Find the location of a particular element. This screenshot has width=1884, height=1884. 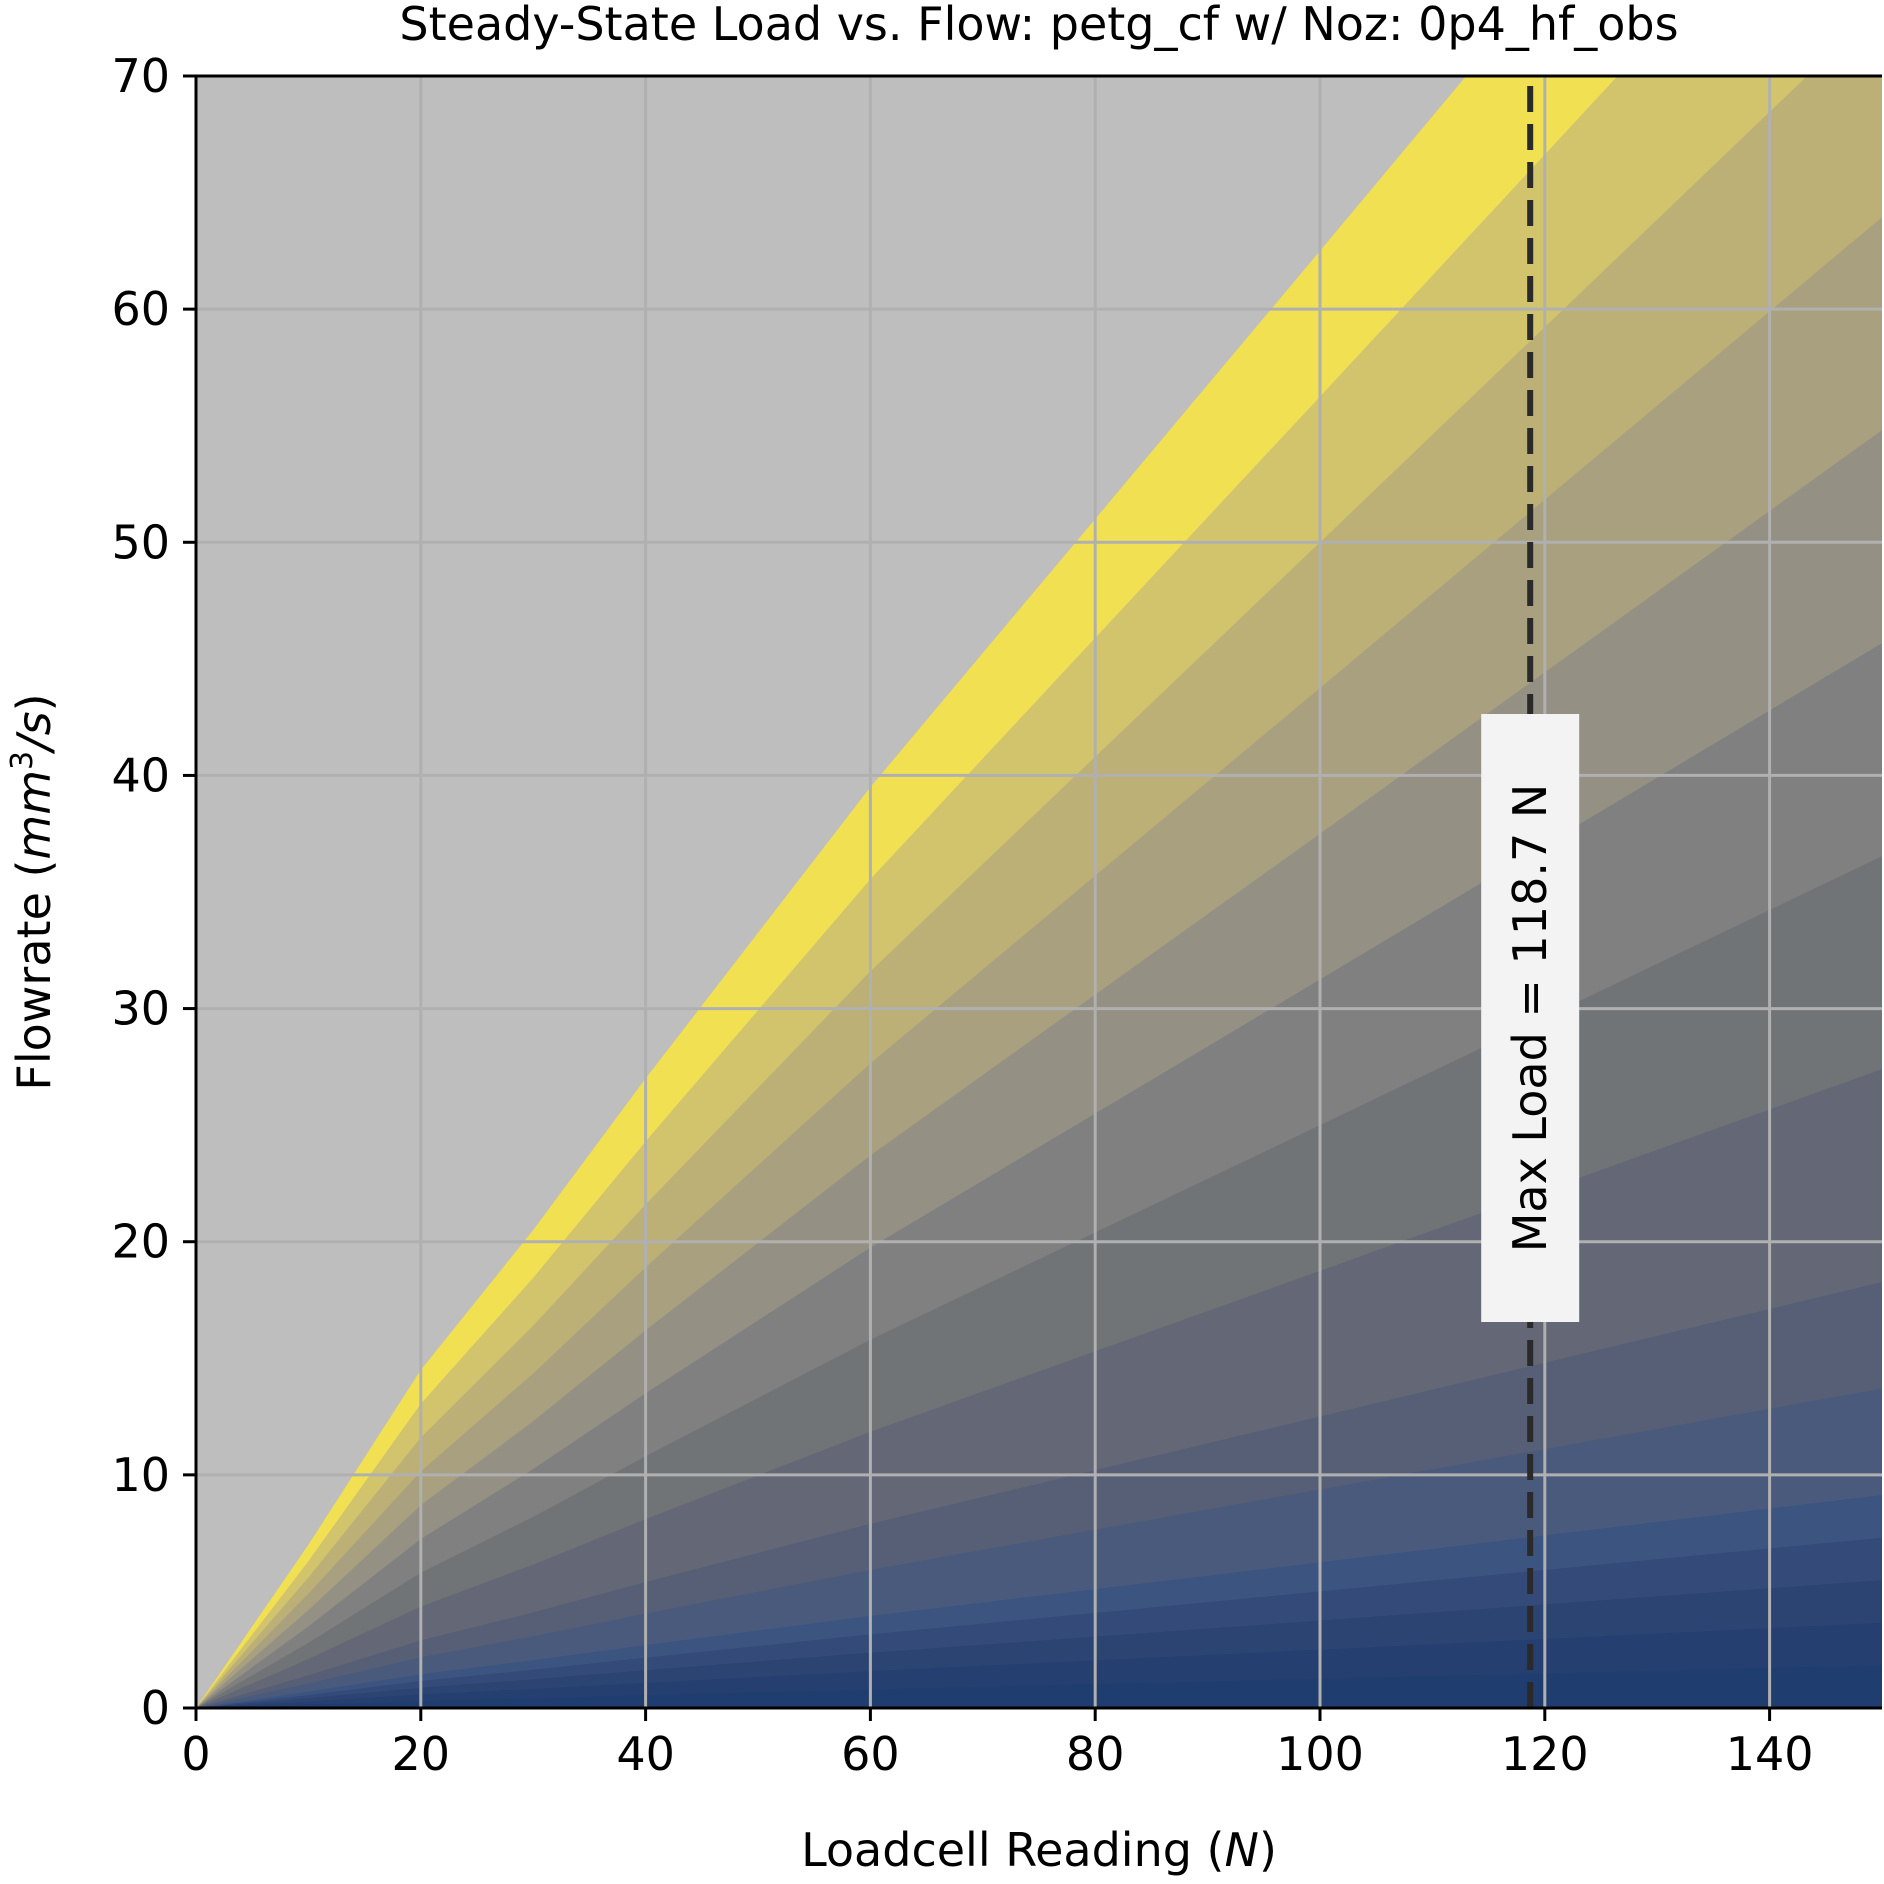

y-tick-label: 60 is located at coordinates (140, 309).